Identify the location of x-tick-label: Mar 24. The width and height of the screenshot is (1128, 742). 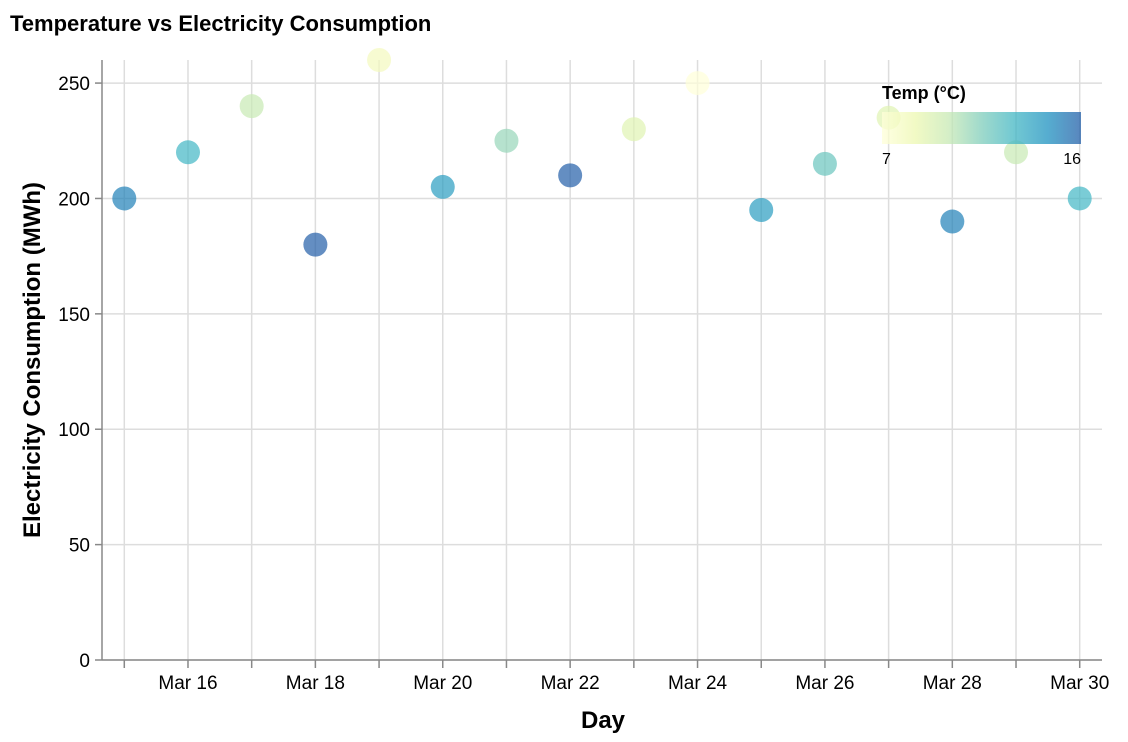
(698, 683).